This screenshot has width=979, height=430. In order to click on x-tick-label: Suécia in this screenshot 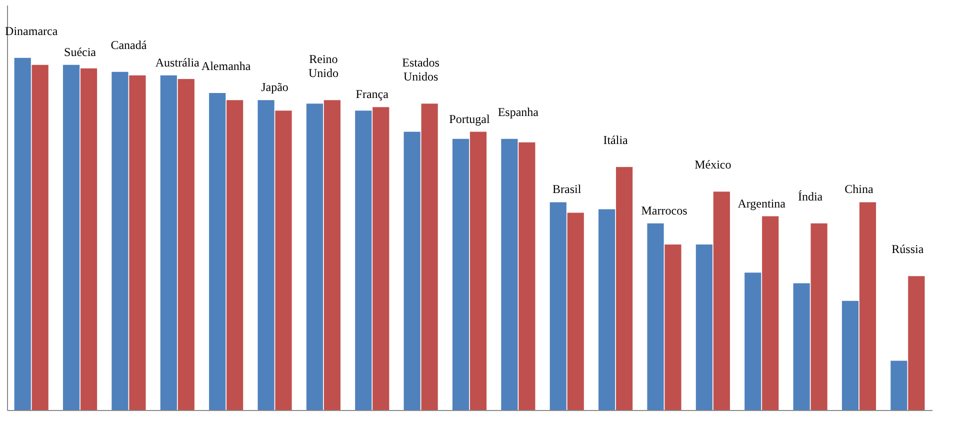, I will do `click(80, 51)`.